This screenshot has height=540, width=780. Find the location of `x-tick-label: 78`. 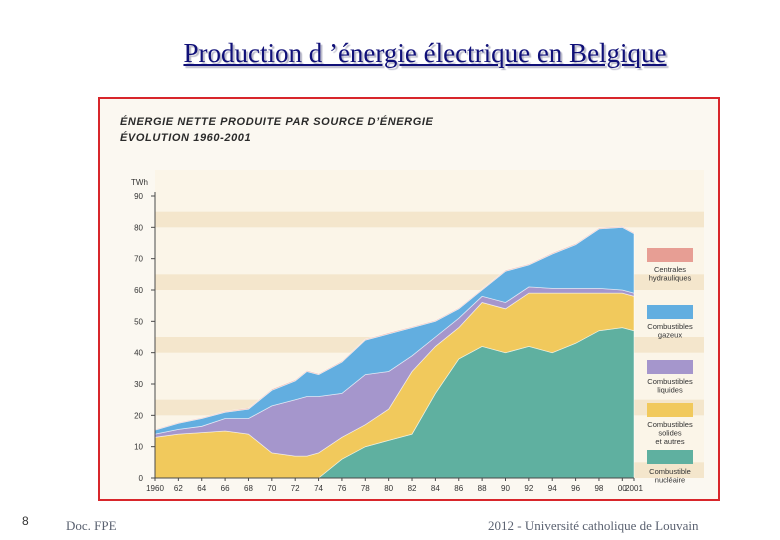

x-tick-label: 78 is located at coordinates (365, 488).